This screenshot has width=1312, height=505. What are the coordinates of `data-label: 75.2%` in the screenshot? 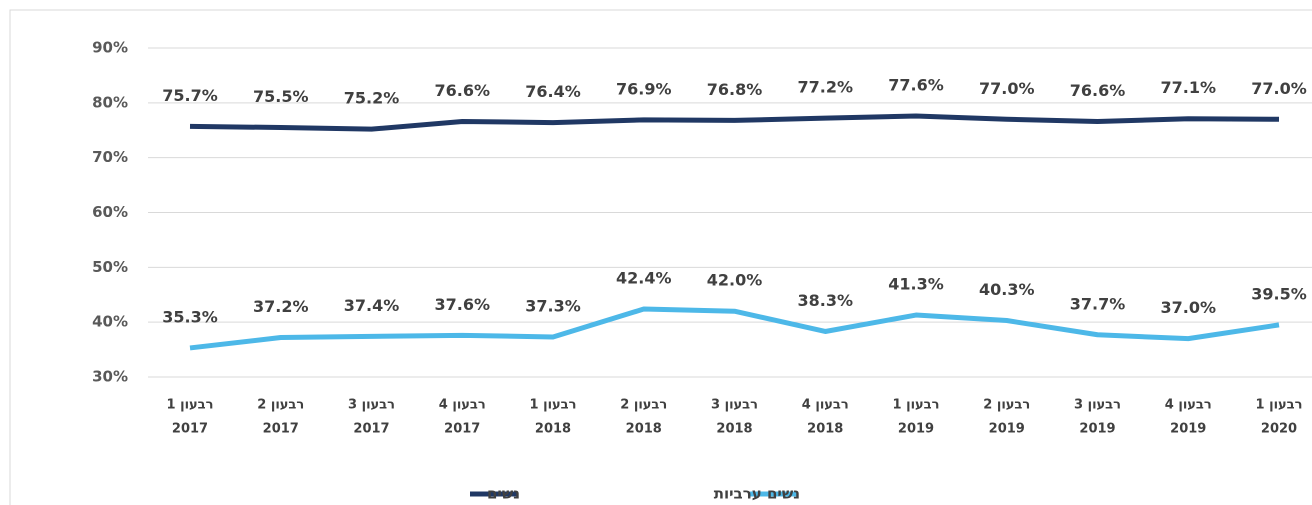 It's located at (372, 98).